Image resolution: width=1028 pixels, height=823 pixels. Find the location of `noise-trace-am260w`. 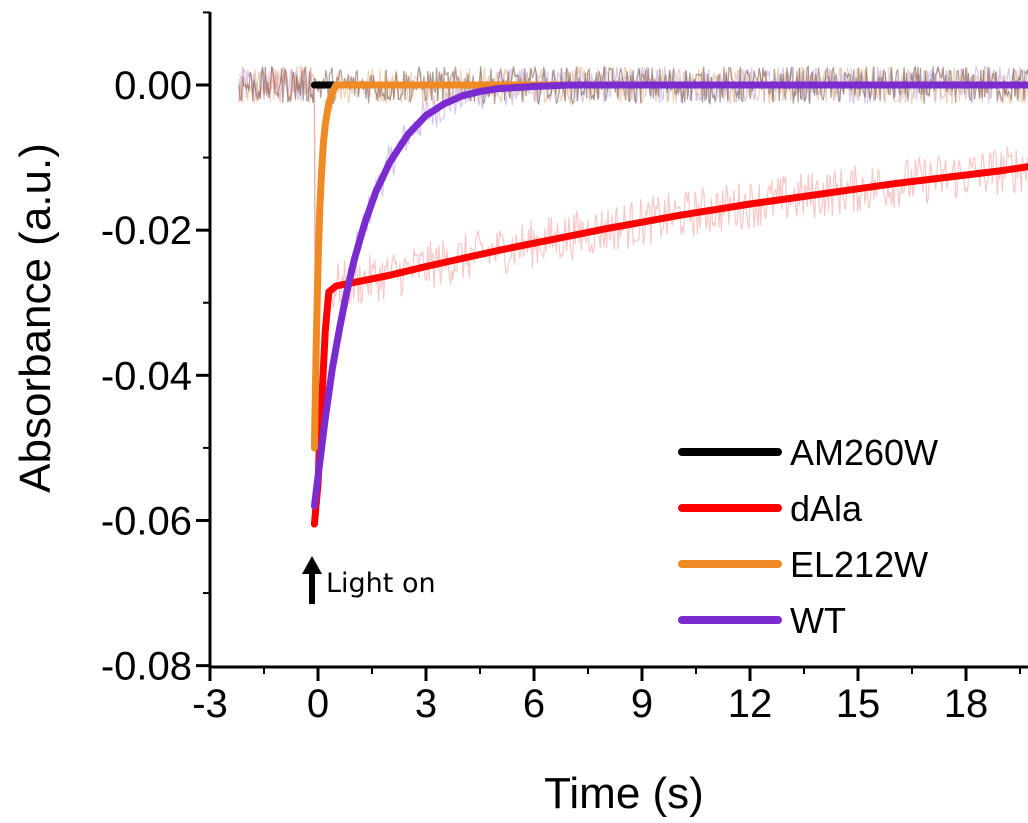

noise-trace-am260w is located at coordinates (633, 85).